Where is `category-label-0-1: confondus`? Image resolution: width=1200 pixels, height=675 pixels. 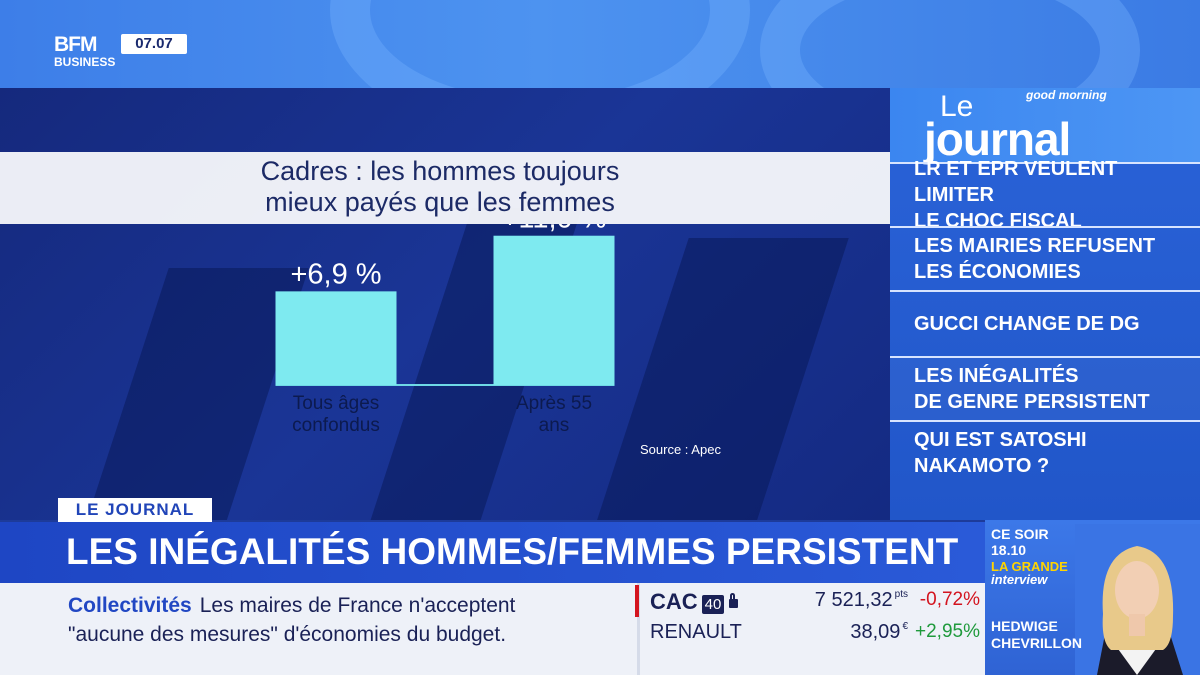
category-label-0-1: confondus is located at coordinates (336, 425).